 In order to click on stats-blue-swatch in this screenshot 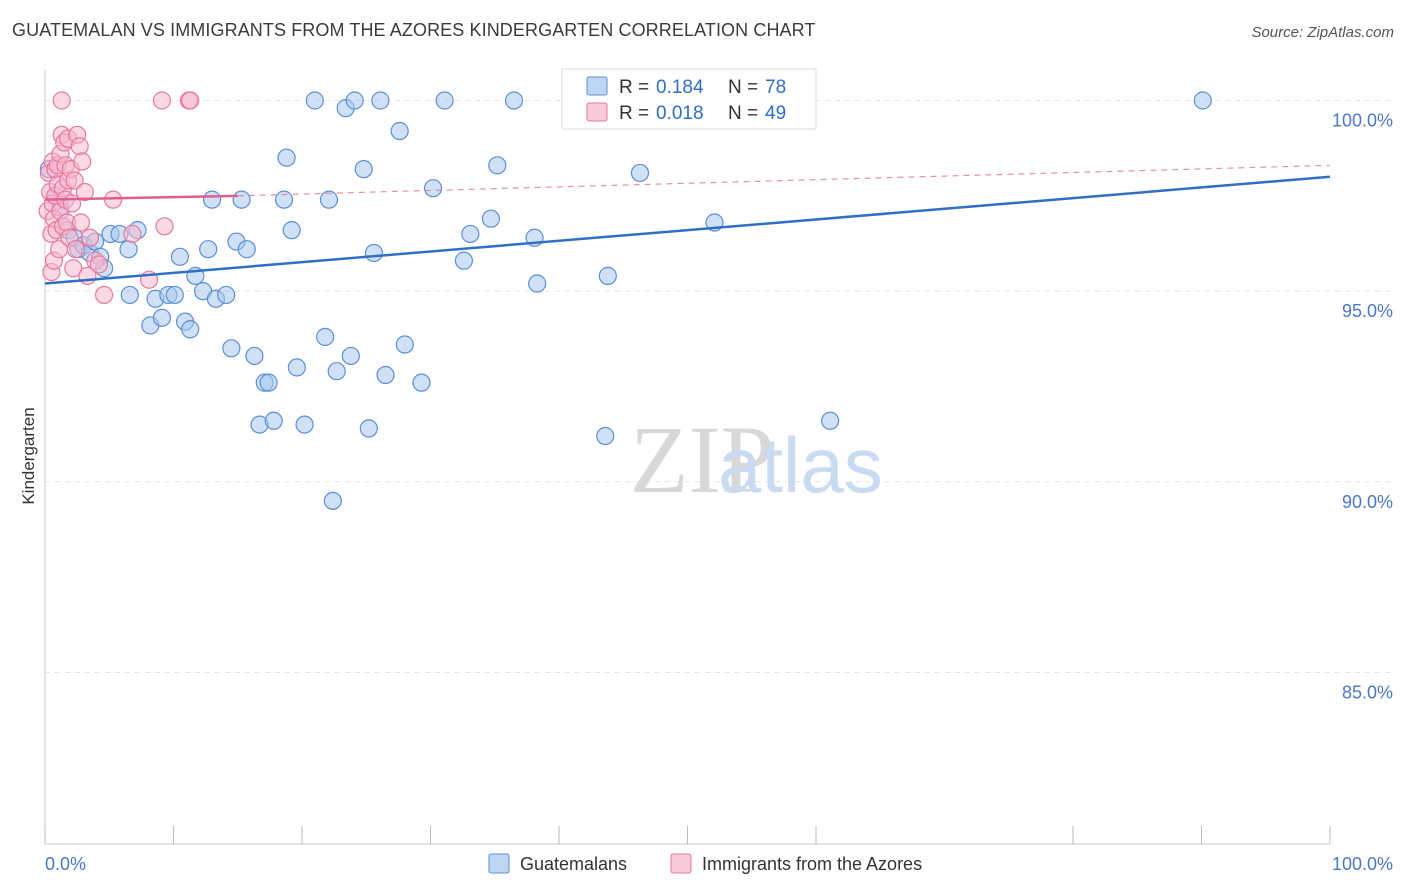, I will do `click(597, 86)`.